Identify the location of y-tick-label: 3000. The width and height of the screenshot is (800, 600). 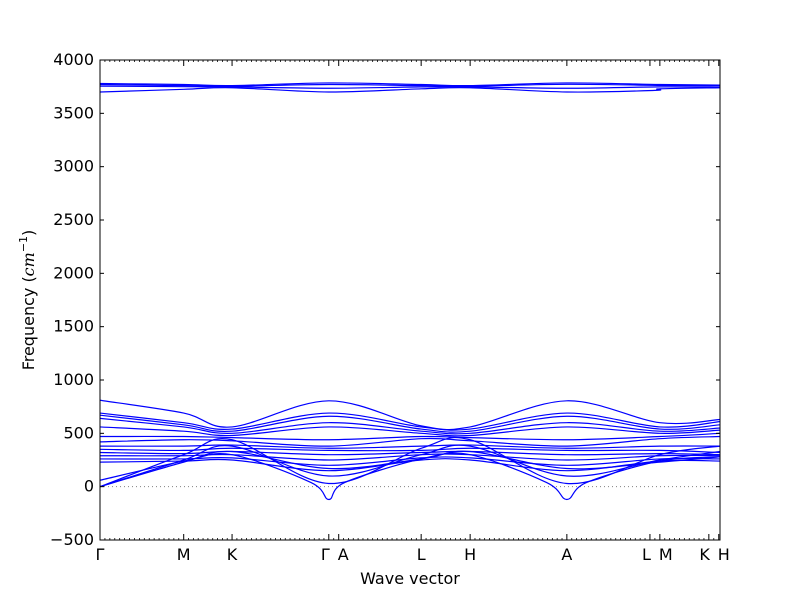
(73, 166).